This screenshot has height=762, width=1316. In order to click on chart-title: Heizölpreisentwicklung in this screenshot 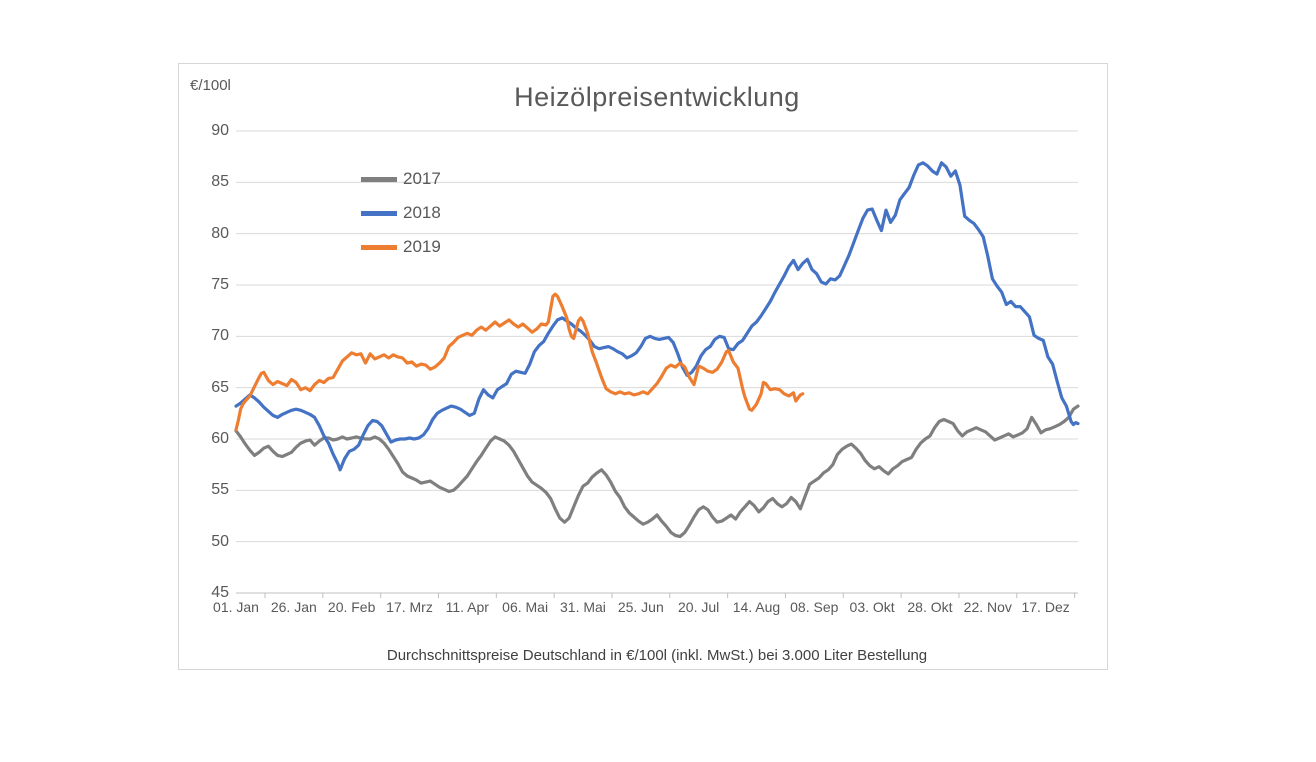, I will do `click(657, 97)`.